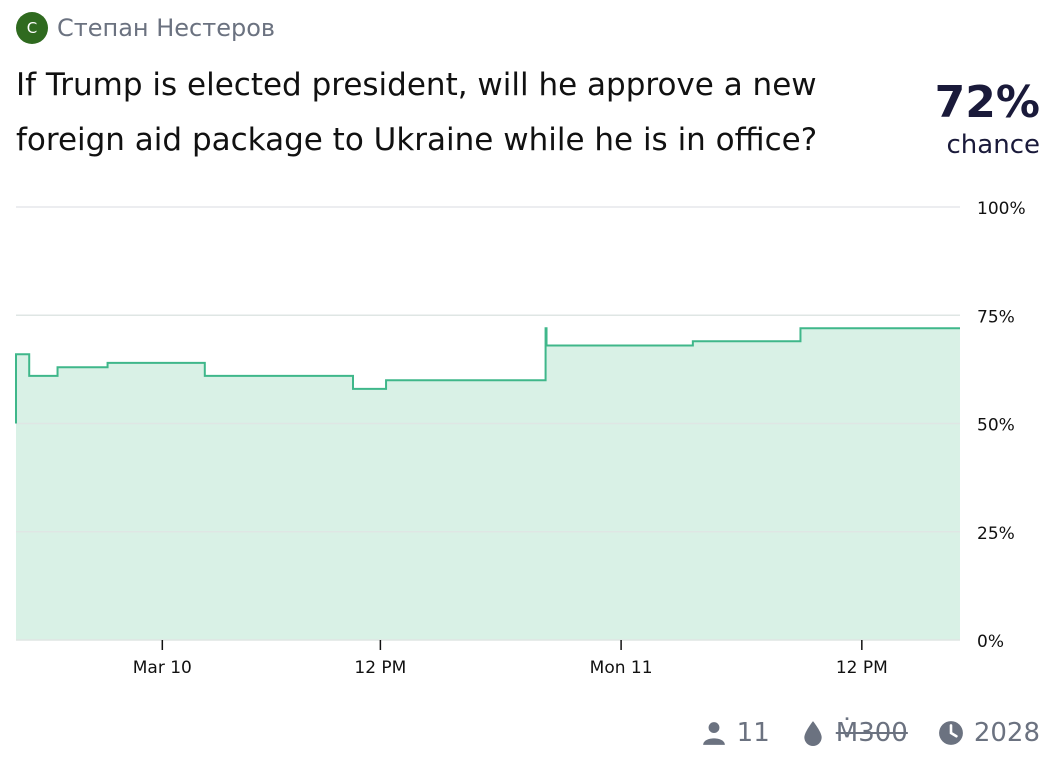 This screenshot has width=1062, height=766. I want to click on author-name: Степан Нестеров, so click(166, 28).